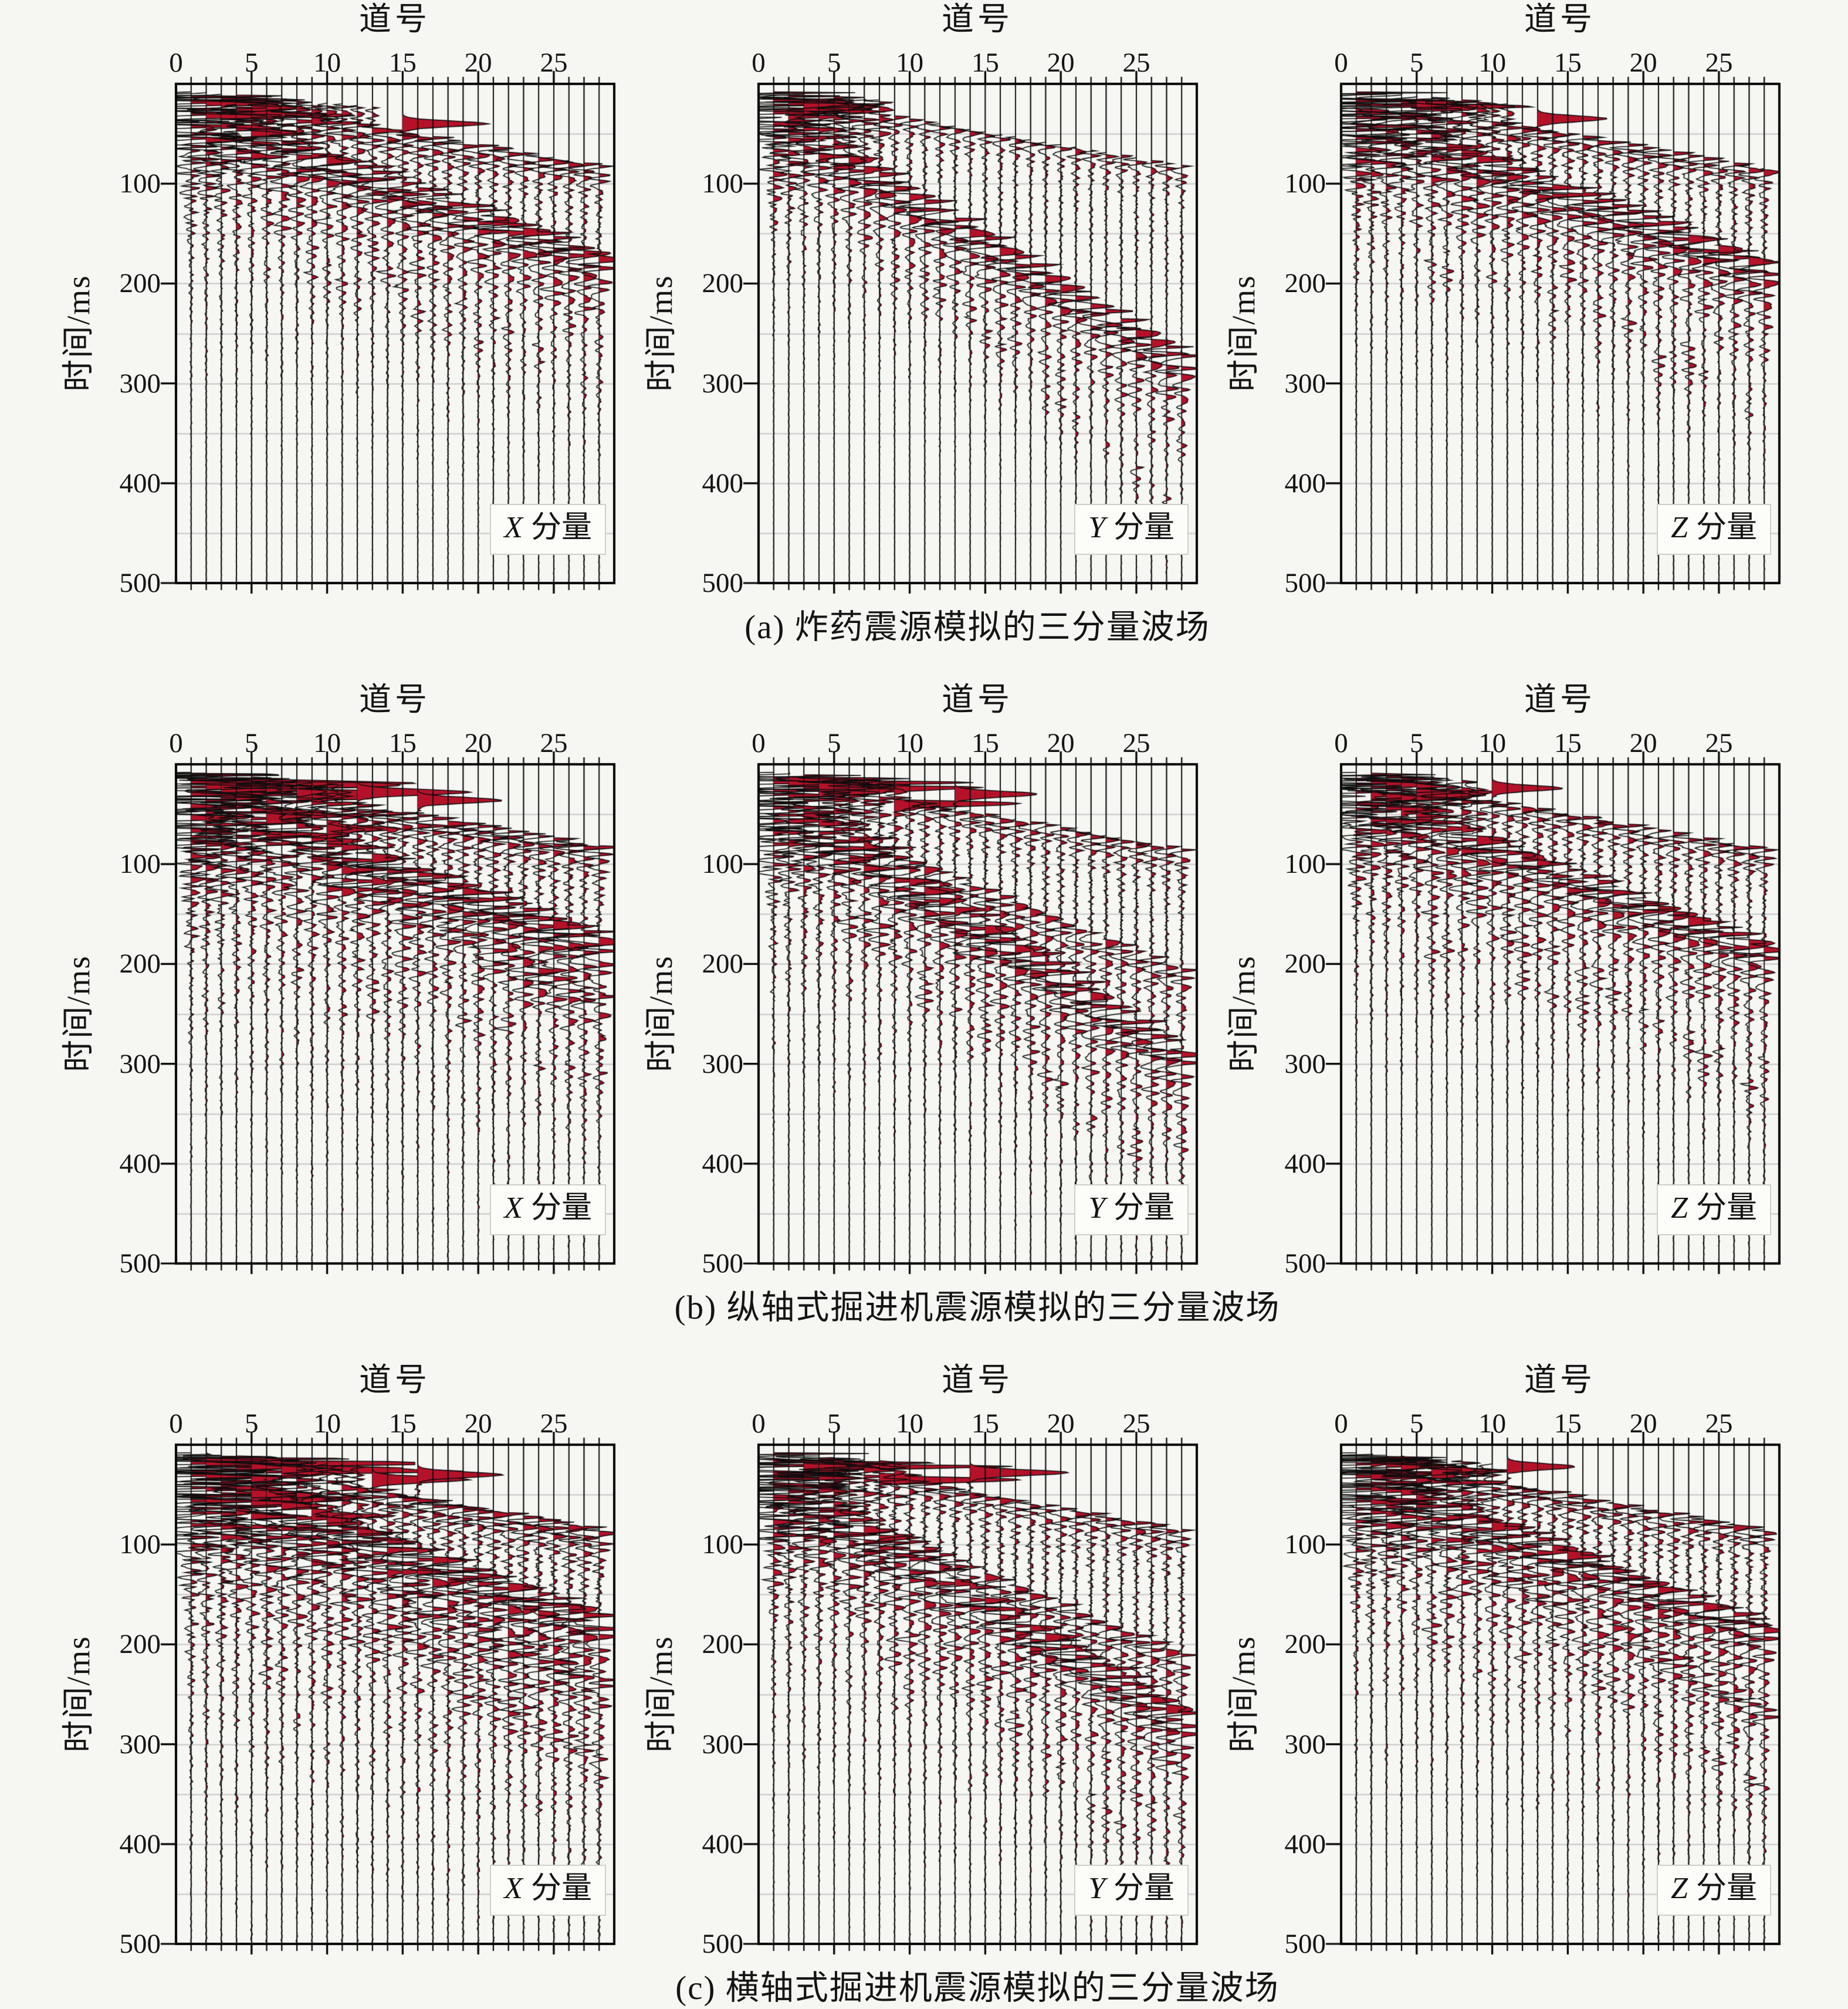 This screenshot has height=2009, width=1848. I want to click on seismic-panel-c-y: 道号 时间/ms Y 分量 0 5 10 15 20 25 100 200 300 400 500, so click(931, 1664).